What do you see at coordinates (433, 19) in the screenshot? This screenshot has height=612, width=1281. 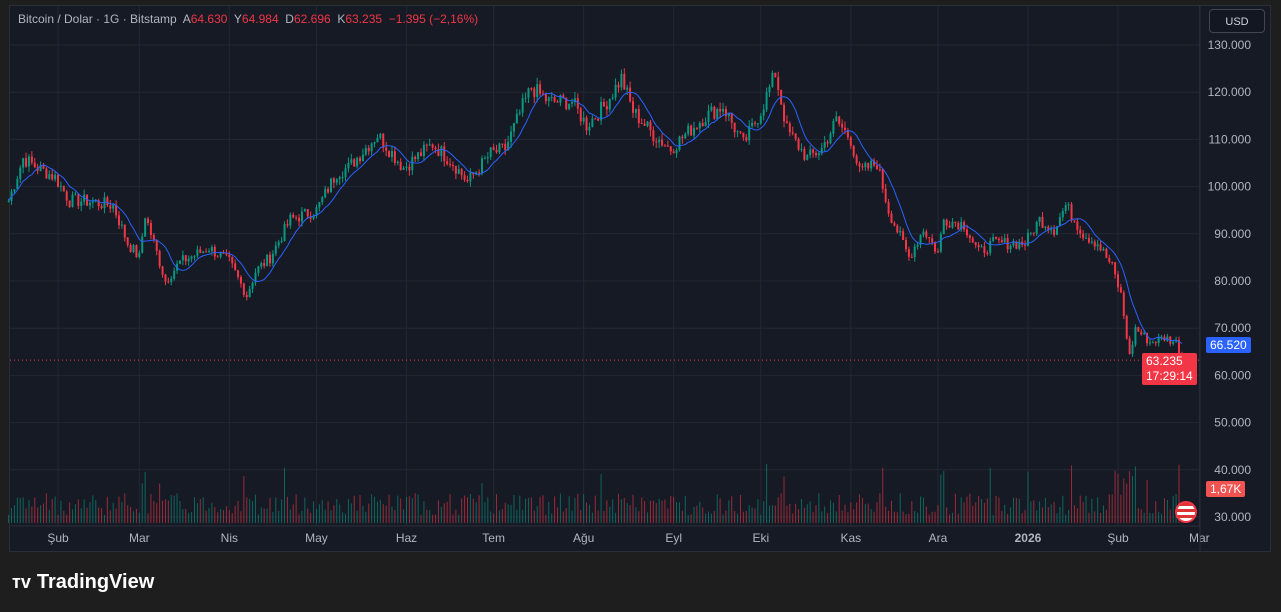 I see `change-value: −1.395 (−2,16%)` at bounding box center [433, 19].